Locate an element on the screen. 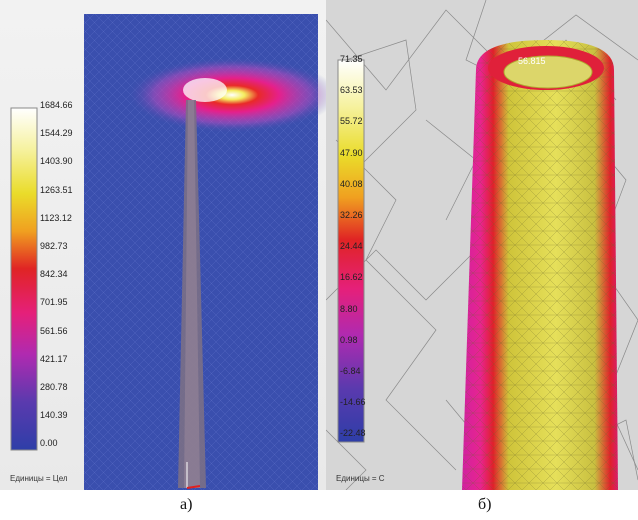 This screenshot has height=520, width=638. legend-tick-label: 71.35 is located at coordinates (351, 59).